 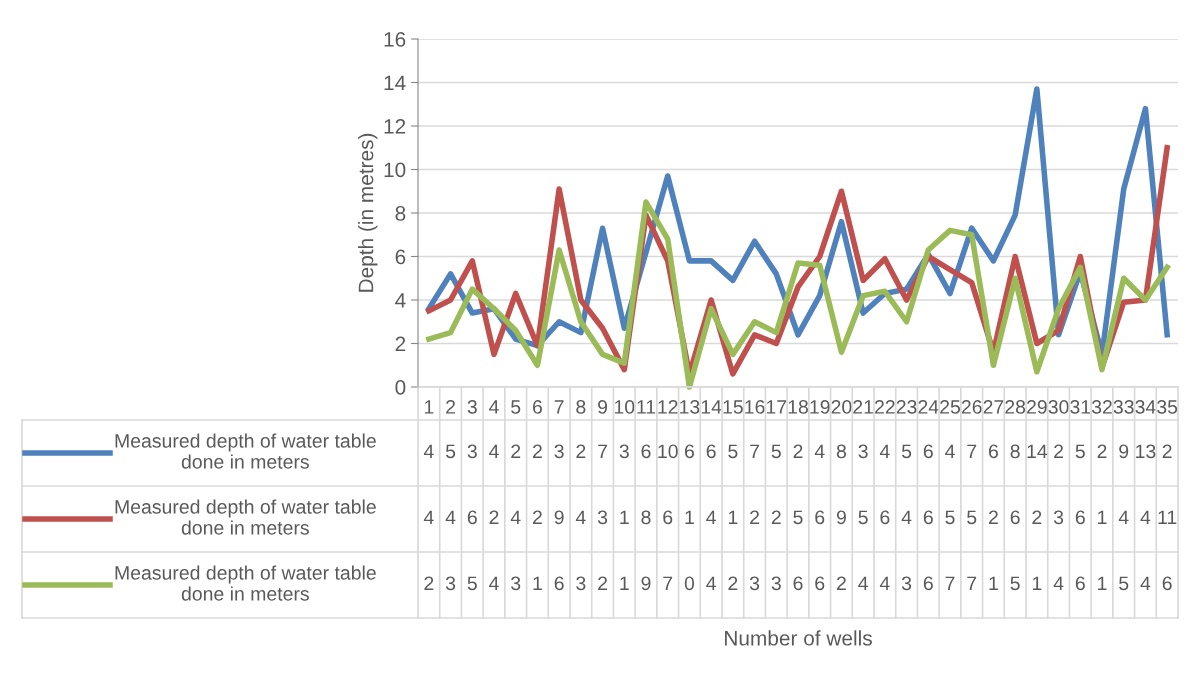 What do you see at coordinates (537, 407) in the screenshot?
I see `x-tick-label: 6` at bounding box center [537, 407].